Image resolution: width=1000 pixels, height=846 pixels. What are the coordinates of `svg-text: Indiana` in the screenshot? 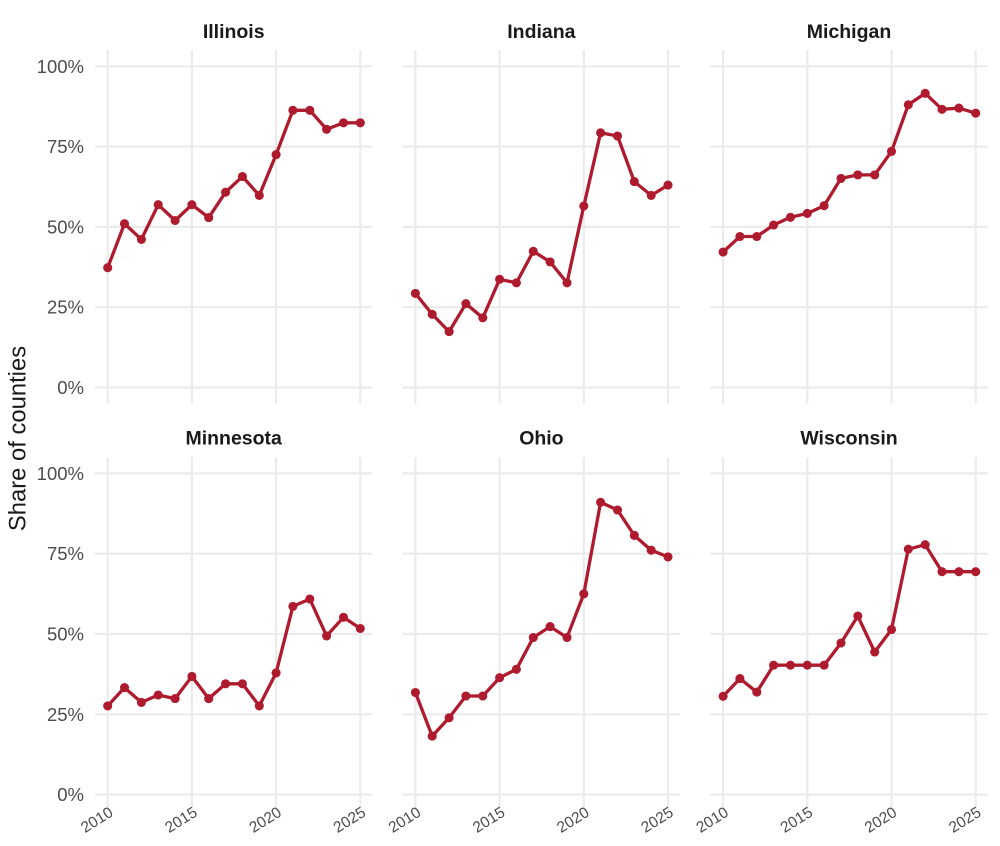 It's located at (541, 32).